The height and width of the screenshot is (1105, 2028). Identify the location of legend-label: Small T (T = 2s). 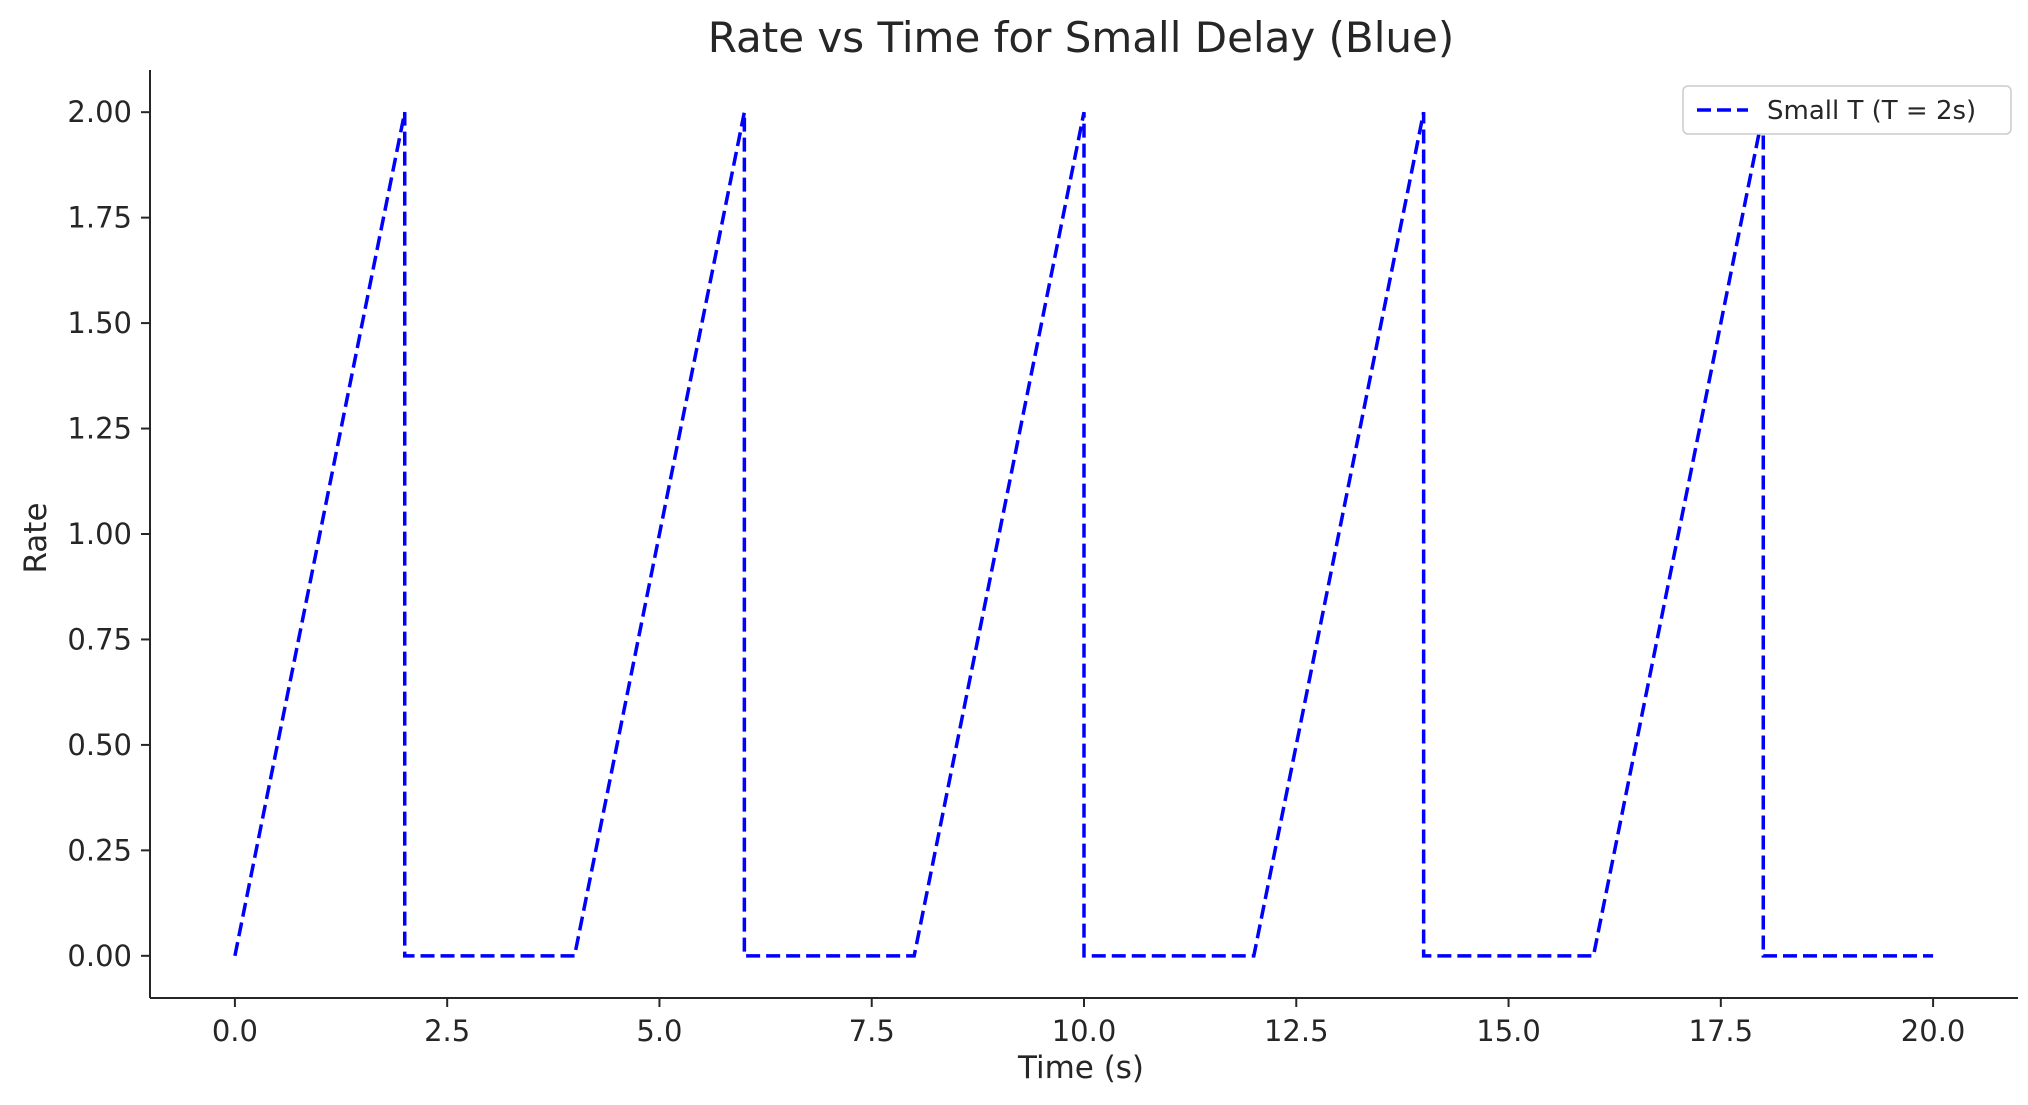
(1871, 111).